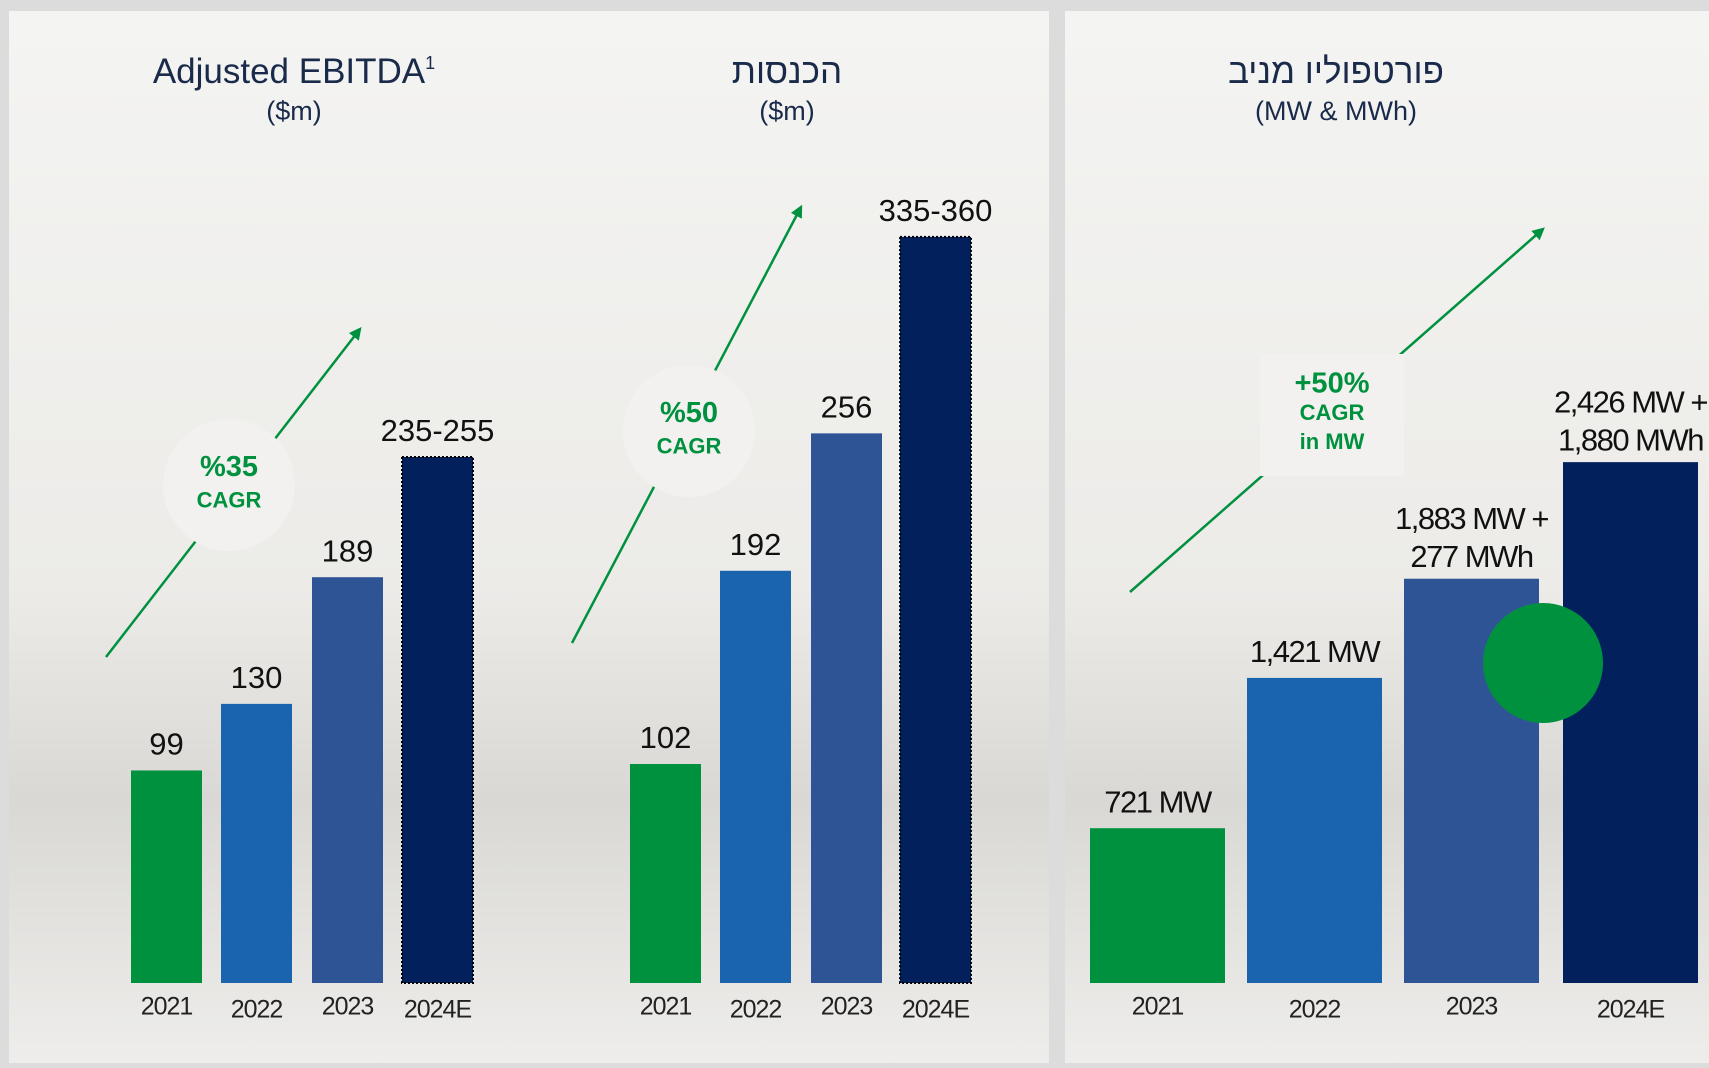 The height and width of the screenshot is (1068, 1709). What do you see at coordinates (1336, 111) in the screenshot?
I see `chart-subtitle: (MW & MWh)` at bounding box center [1336, 111].